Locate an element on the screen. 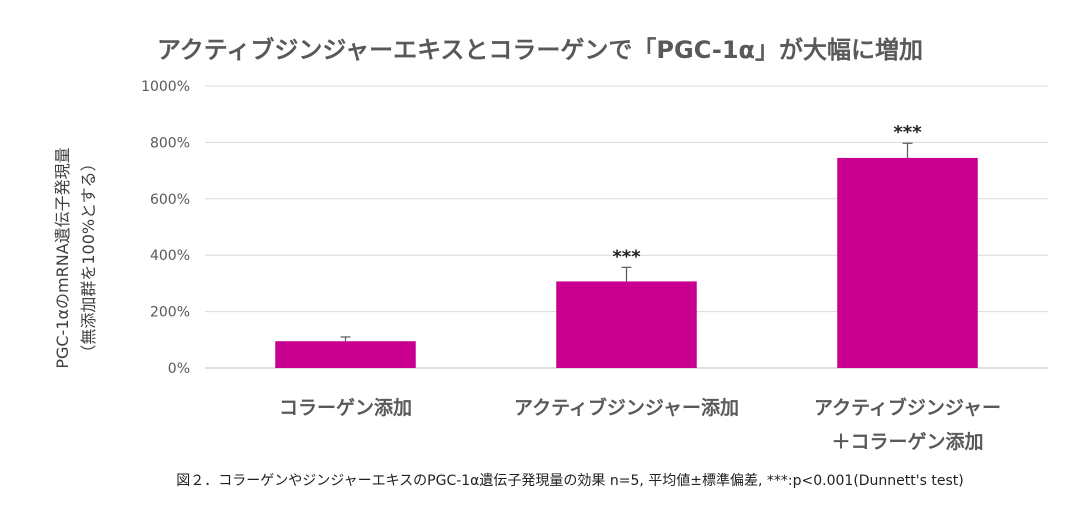 The image size is (1078, 528). y-axis-label: PGC-1αのmRNA遺伝子発現量 is located at coordinates (62, 257).